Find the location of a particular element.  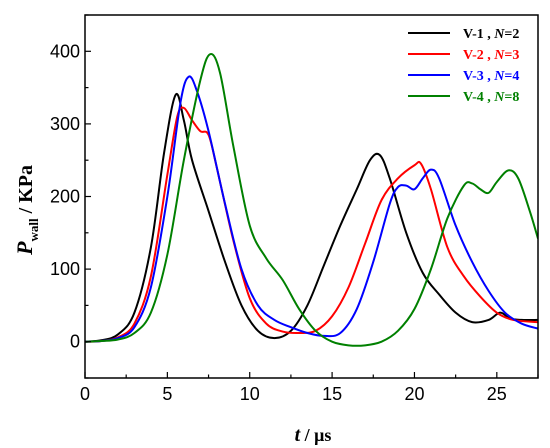

y-tick-label: 0 is located at coordinates (75, 342).